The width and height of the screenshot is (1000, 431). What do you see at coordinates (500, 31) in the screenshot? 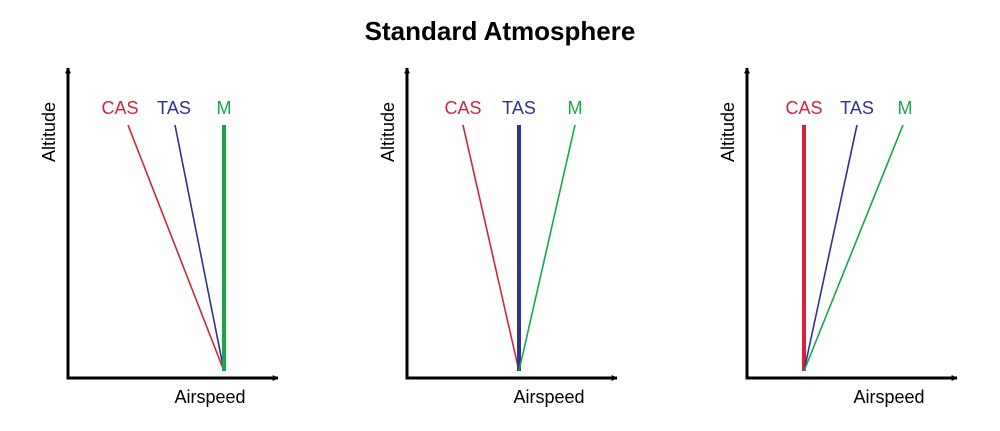
I see `title: Standard Atmosphere` at bounding box center [500, 31].